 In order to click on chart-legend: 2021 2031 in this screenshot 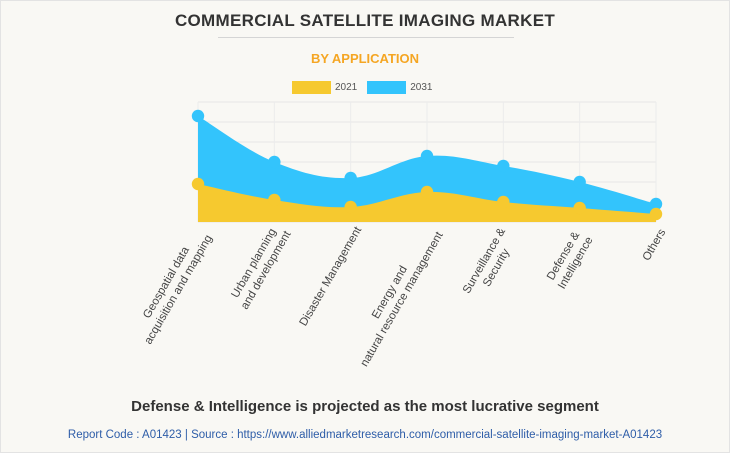, I will do `click(367, 87)`.